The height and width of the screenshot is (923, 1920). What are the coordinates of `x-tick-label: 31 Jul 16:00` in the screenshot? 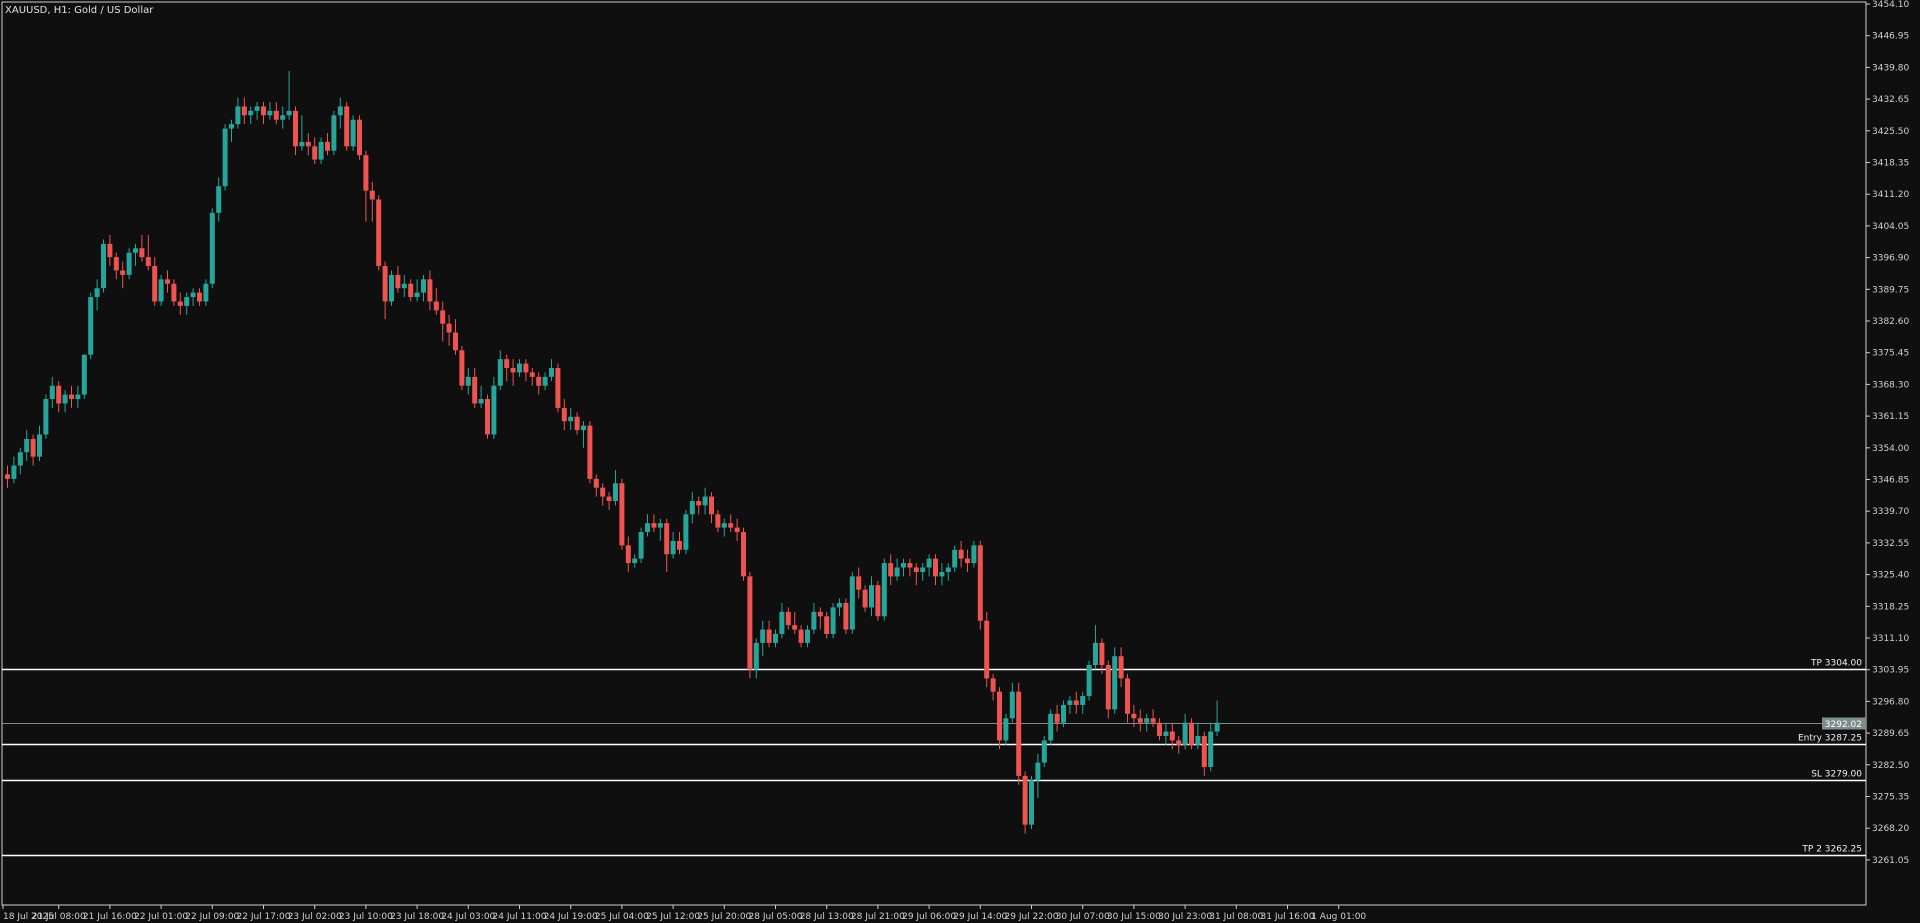 It's located at (1288, 917).